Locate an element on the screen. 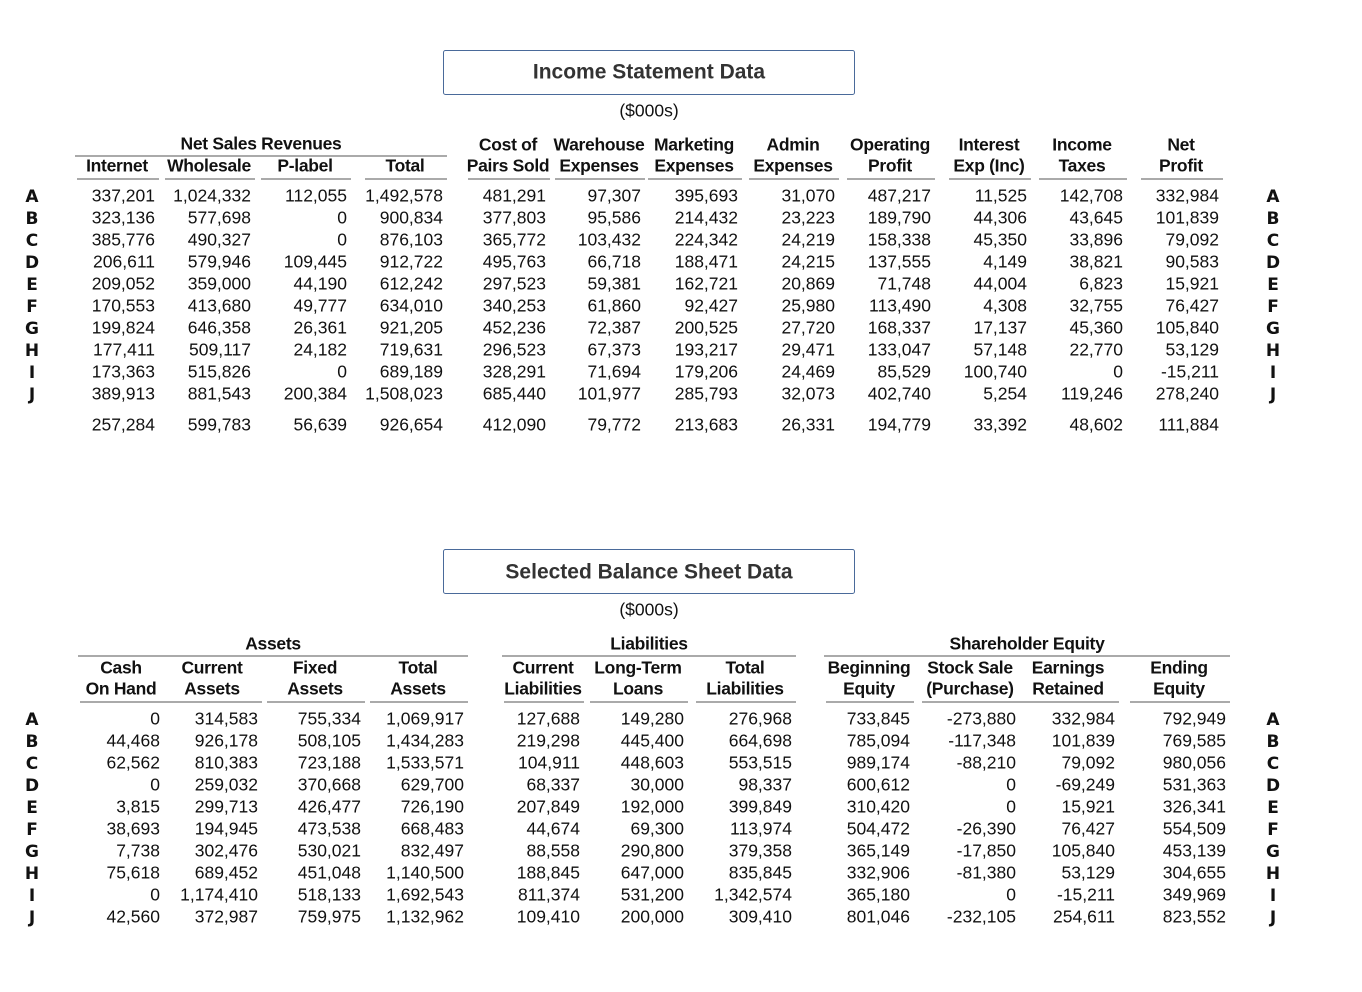  cell: 27,720 is located at coordinates (808, 328).